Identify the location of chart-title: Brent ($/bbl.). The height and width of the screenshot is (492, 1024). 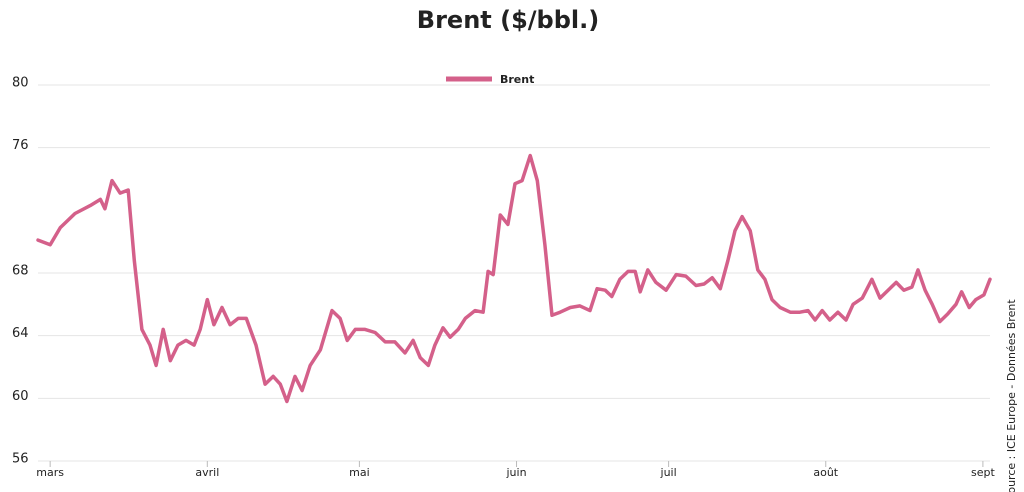
(508, 20).